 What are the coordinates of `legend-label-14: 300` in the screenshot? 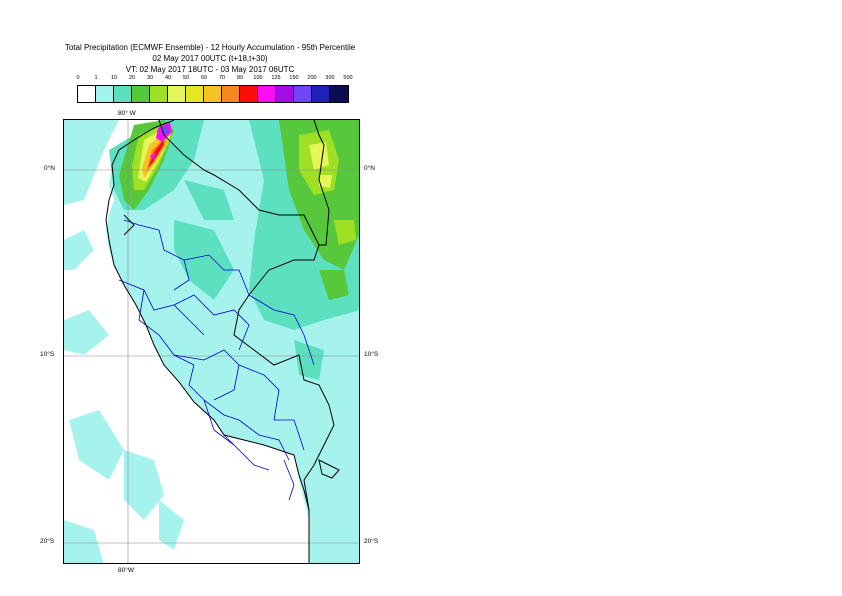 It's located at (330, 78).